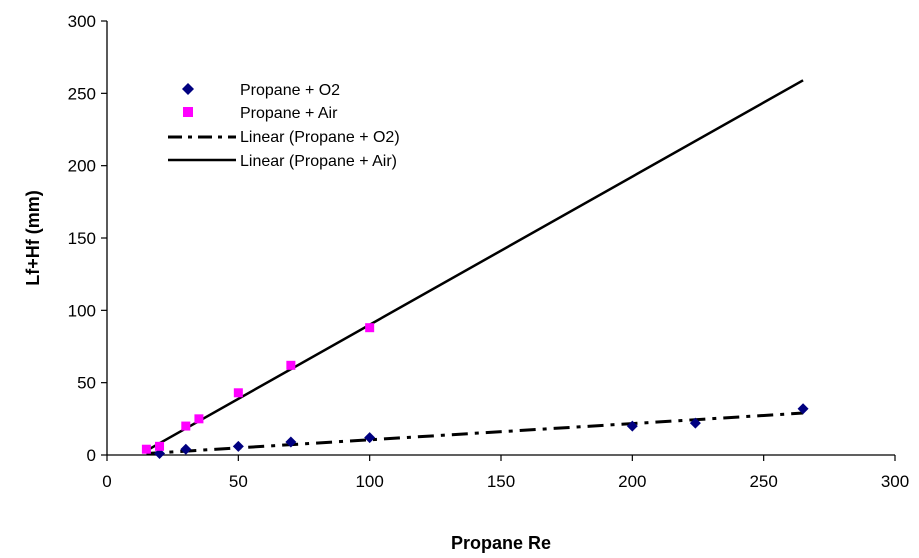  What do you see at coordinates (290, 90) in the screenshot?
I see `legend-label-propane-o2: Propane + O2` at bounding box center [290, 90].